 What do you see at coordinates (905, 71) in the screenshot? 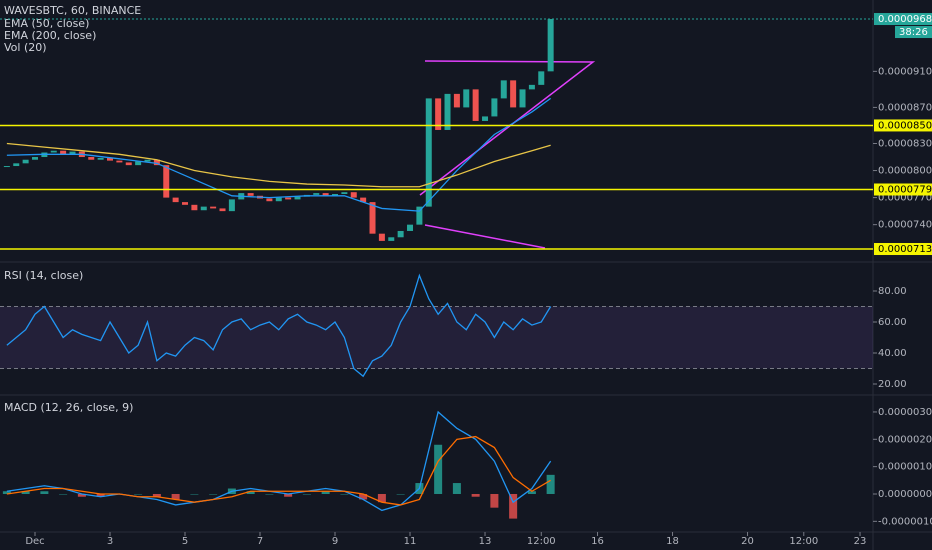
I see `y-tick-label: 0.0000910` at bounding box center [905, 71].